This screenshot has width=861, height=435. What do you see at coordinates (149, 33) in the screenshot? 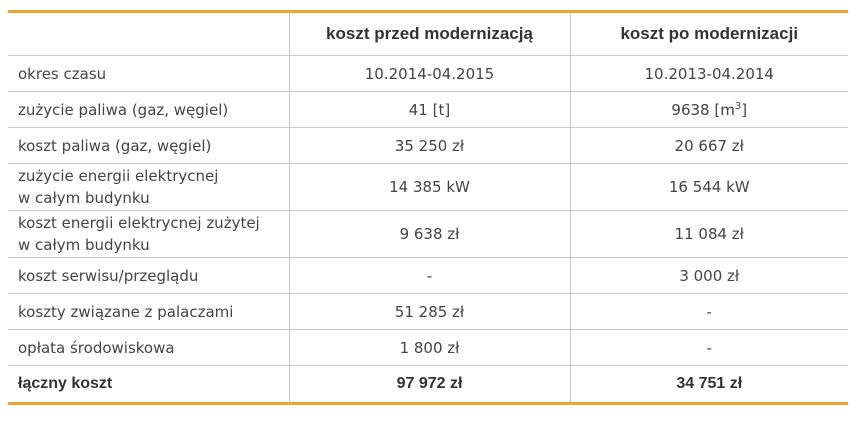
I see `header-empty-cell` at bounding box center [149, 33].